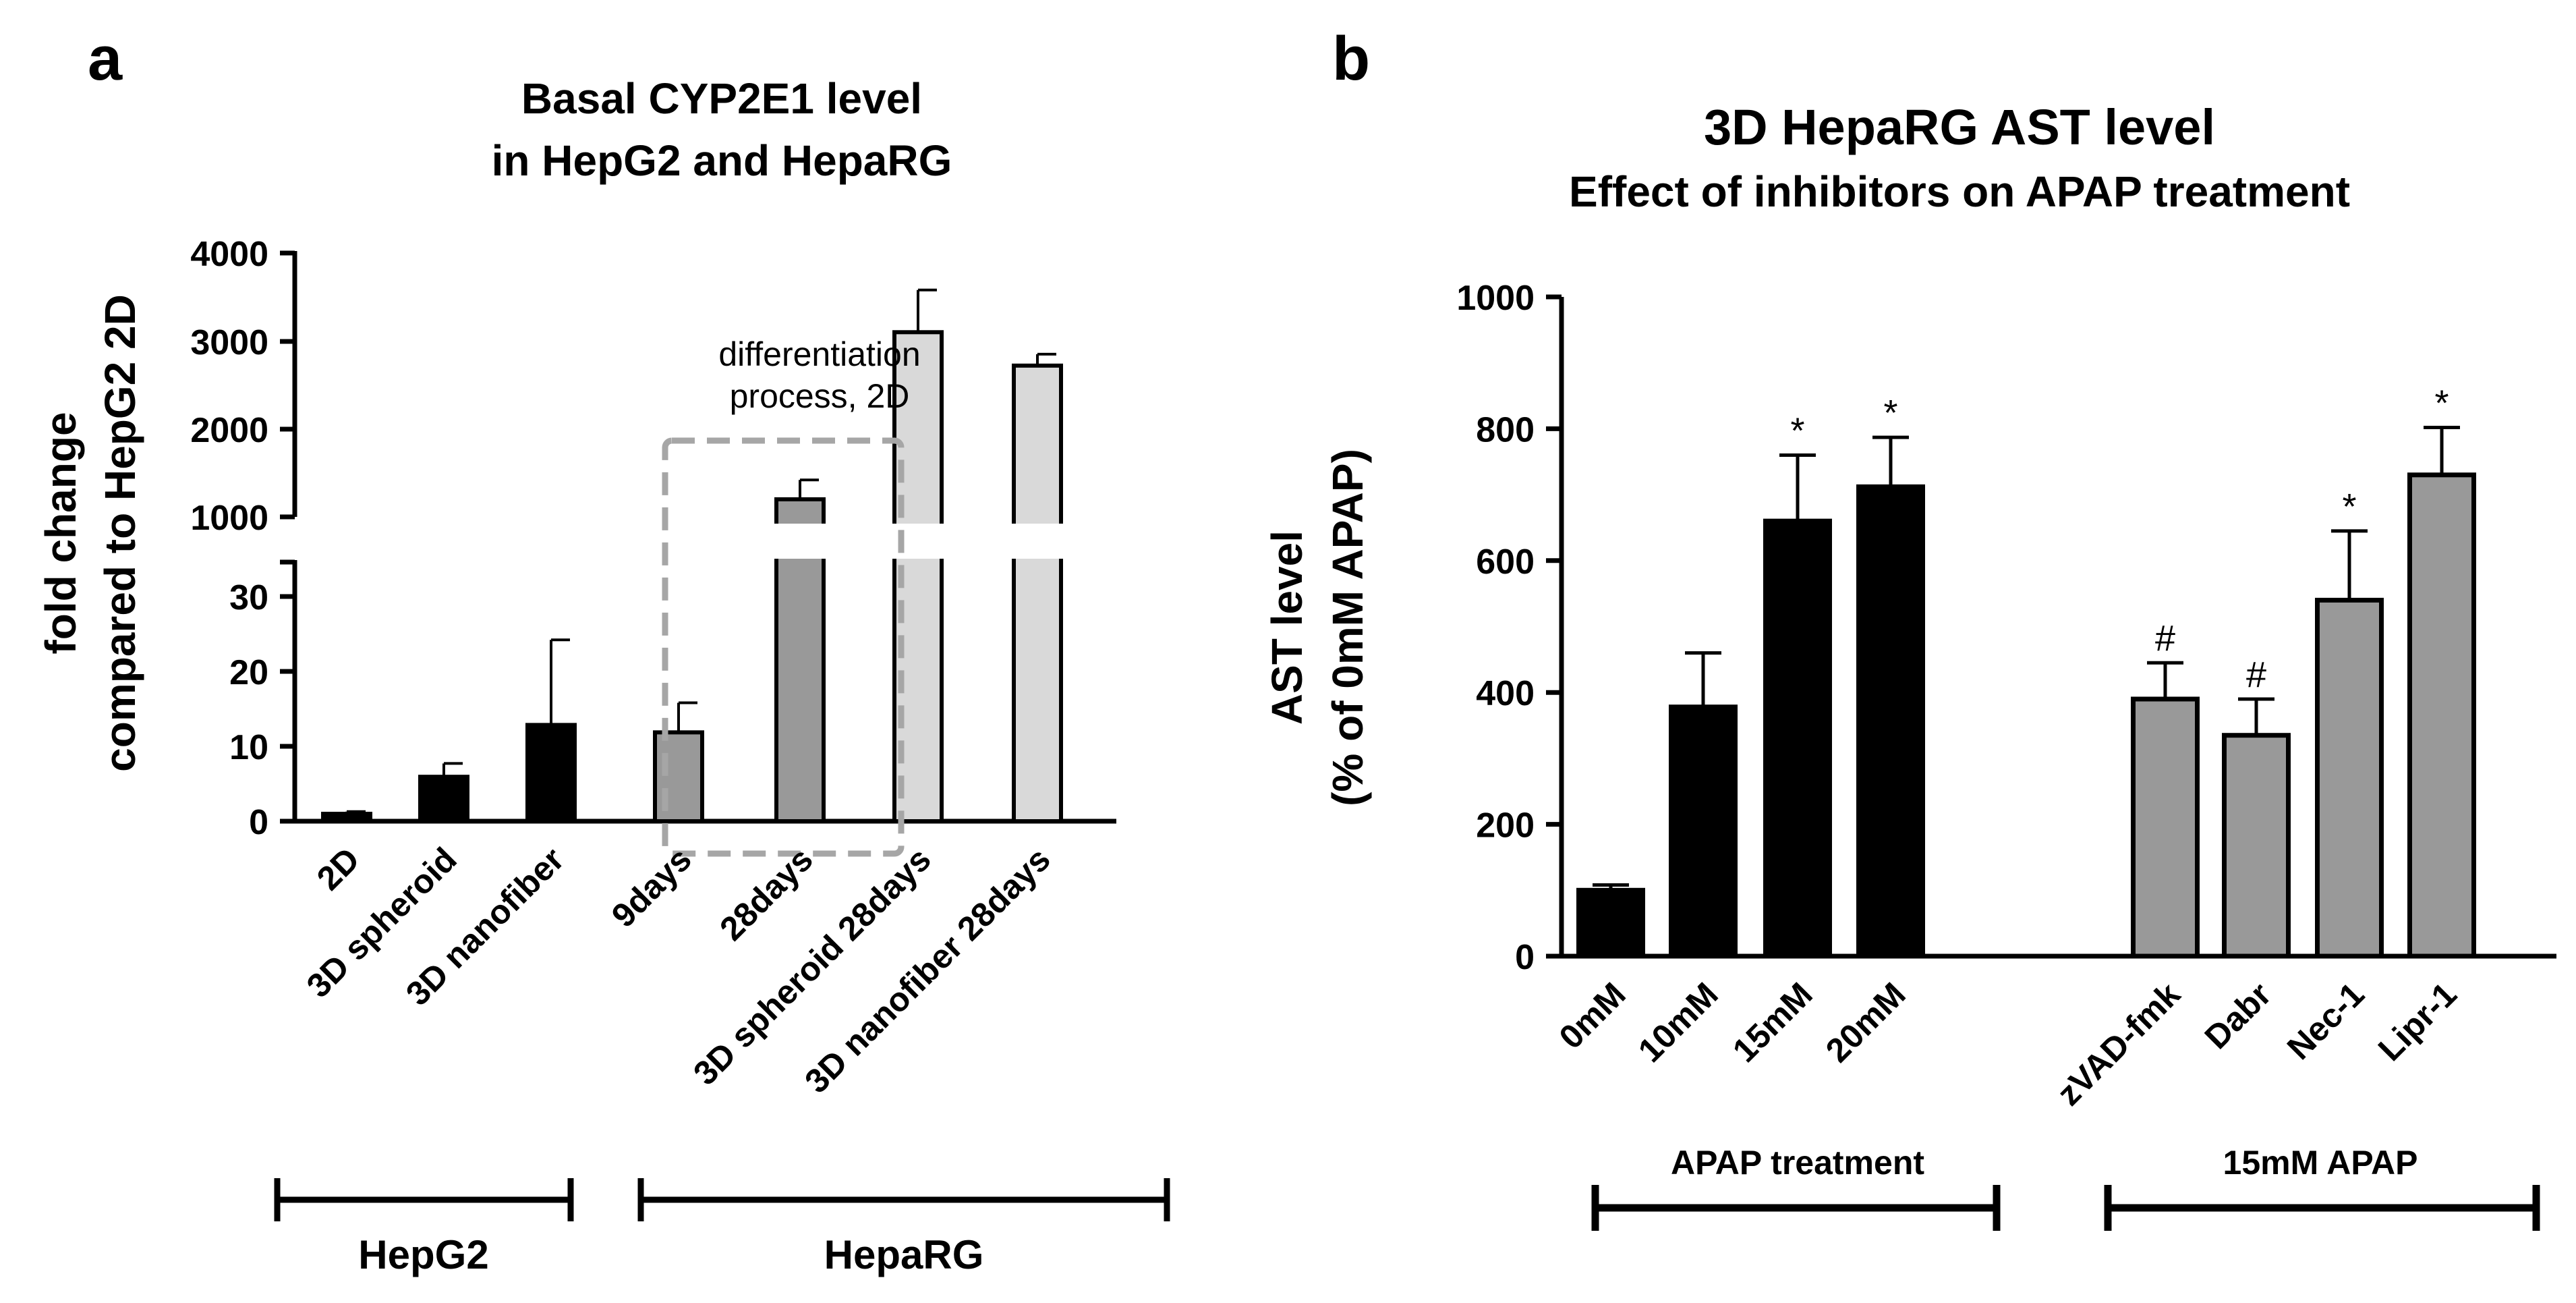  What do you see at coordinates (1505, 693) in the screenshot?
I see `y-tick-label: 400` at bounding box center [1505, 693].